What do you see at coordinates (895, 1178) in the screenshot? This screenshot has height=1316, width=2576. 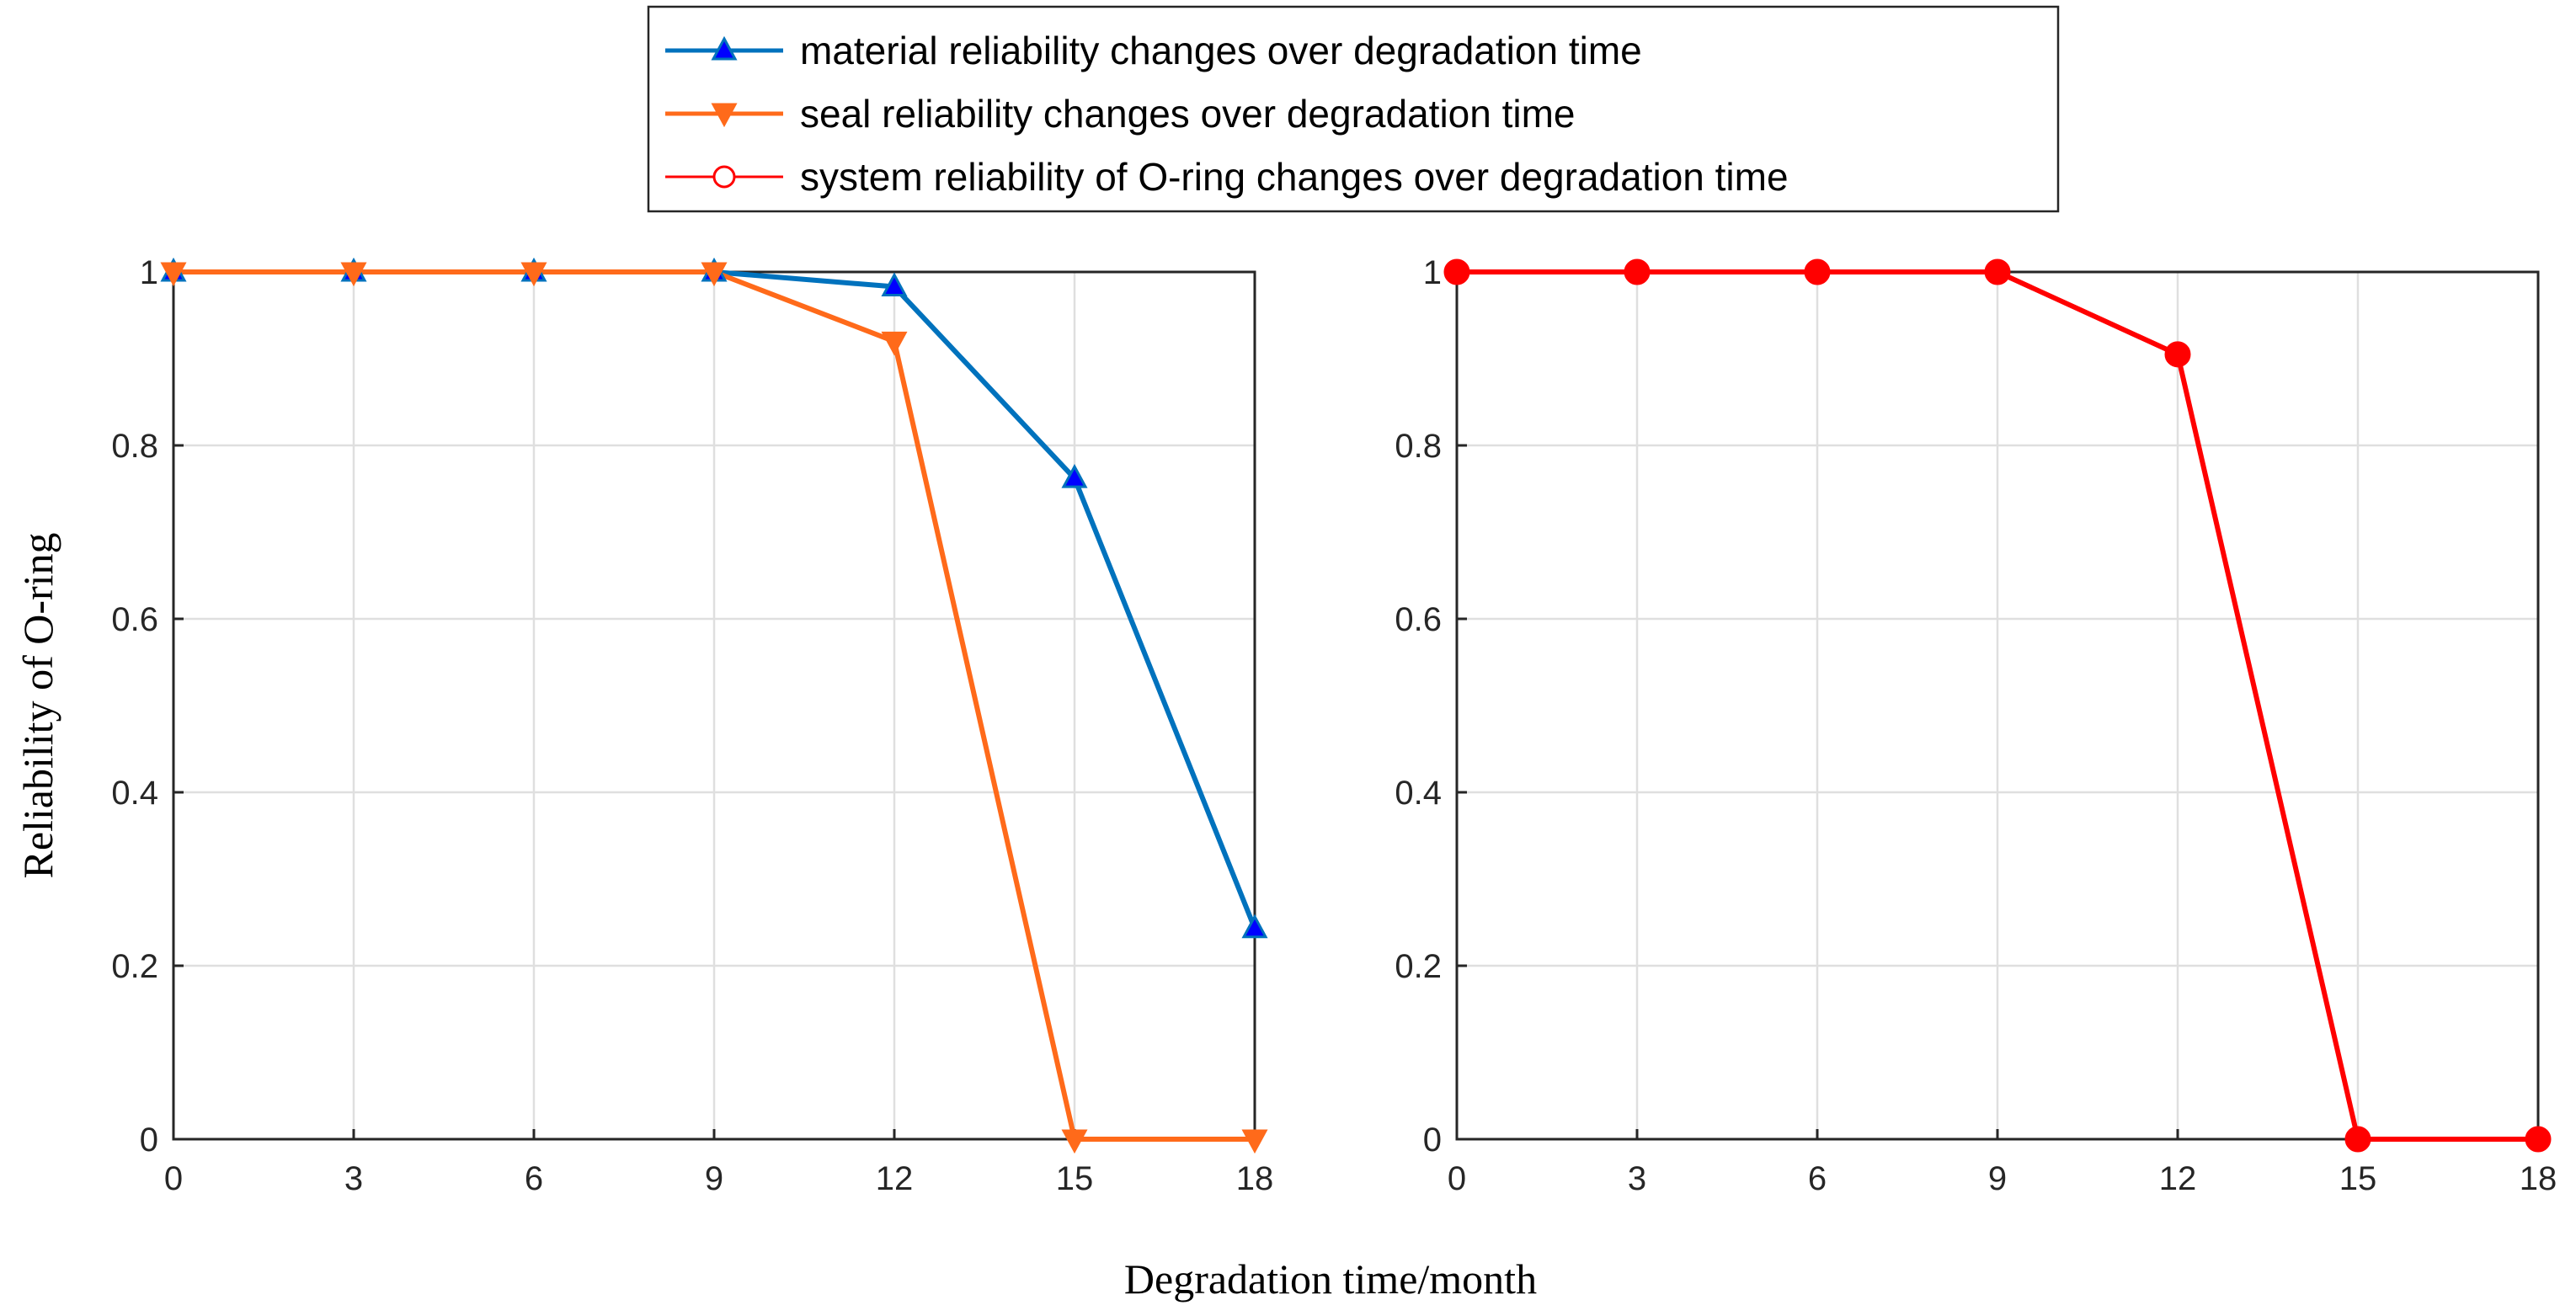 I see `left-xtick-label: 12` at bounding box center [895, 1178].